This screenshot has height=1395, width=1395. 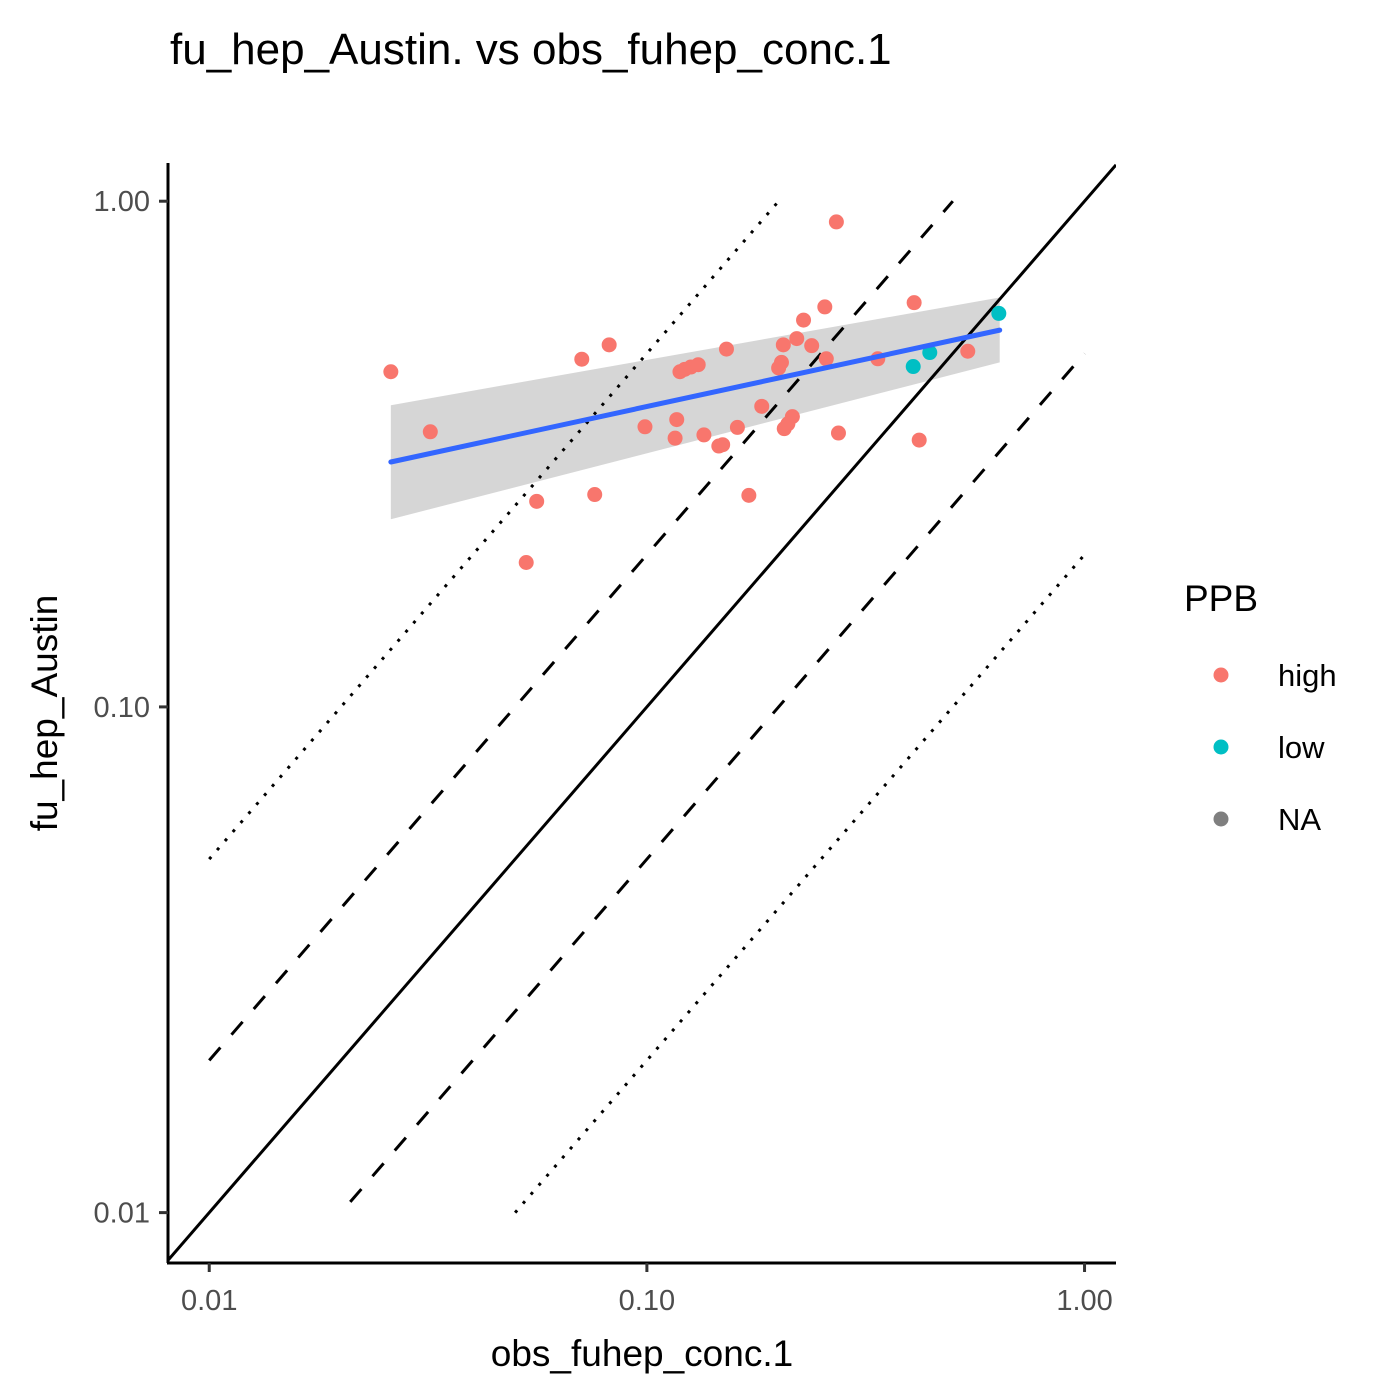 What do you see at coordinates (642, 1353) in the screenshot?
I see `x-axis-label: obs_fuhep_conc.1` at bounding box center [642, 1353].